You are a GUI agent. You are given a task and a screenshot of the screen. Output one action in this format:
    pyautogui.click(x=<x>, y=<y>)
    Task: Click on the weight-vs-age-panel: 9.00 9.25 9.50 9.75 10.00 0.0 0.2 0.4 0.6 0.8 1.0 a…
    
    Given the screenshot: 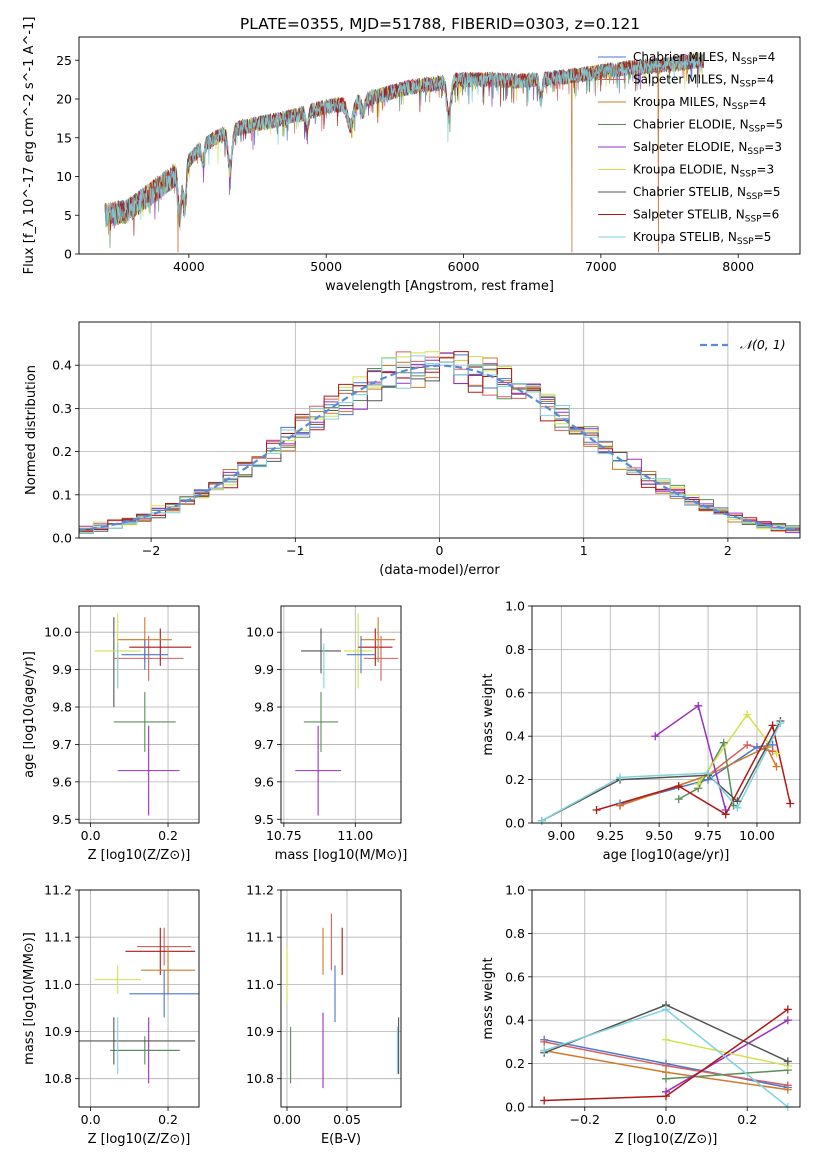 What is the action you would take?
    pyautogui.click(x=641, y=731)
    